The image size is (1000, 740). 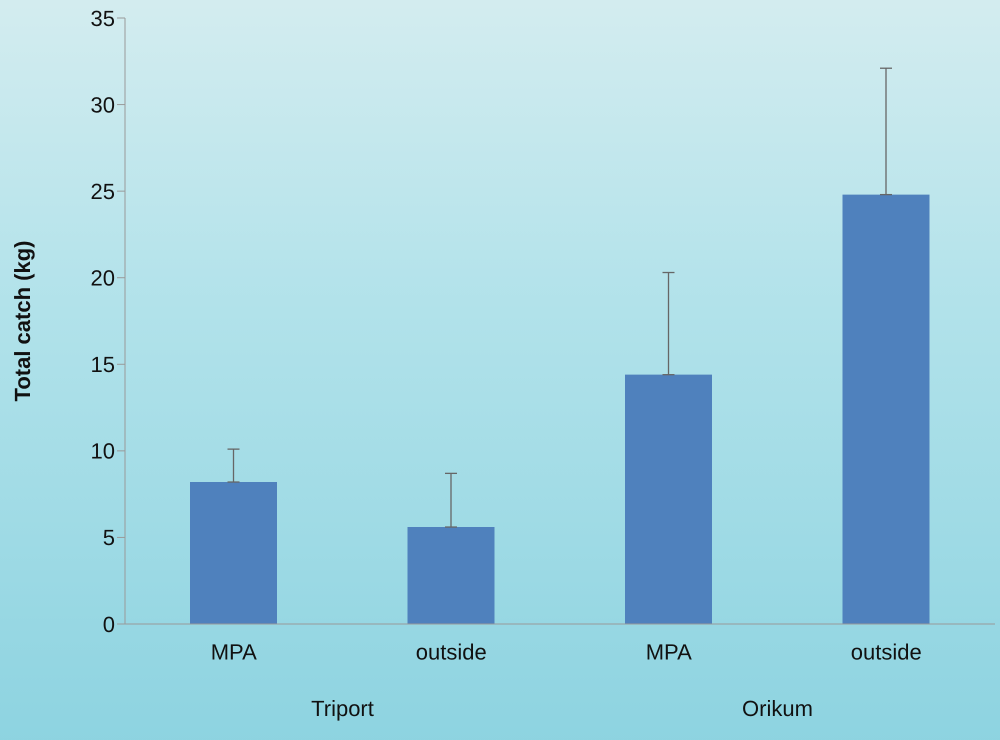 I want to click on y-tick-label: 35, so click(x=102, y=18).